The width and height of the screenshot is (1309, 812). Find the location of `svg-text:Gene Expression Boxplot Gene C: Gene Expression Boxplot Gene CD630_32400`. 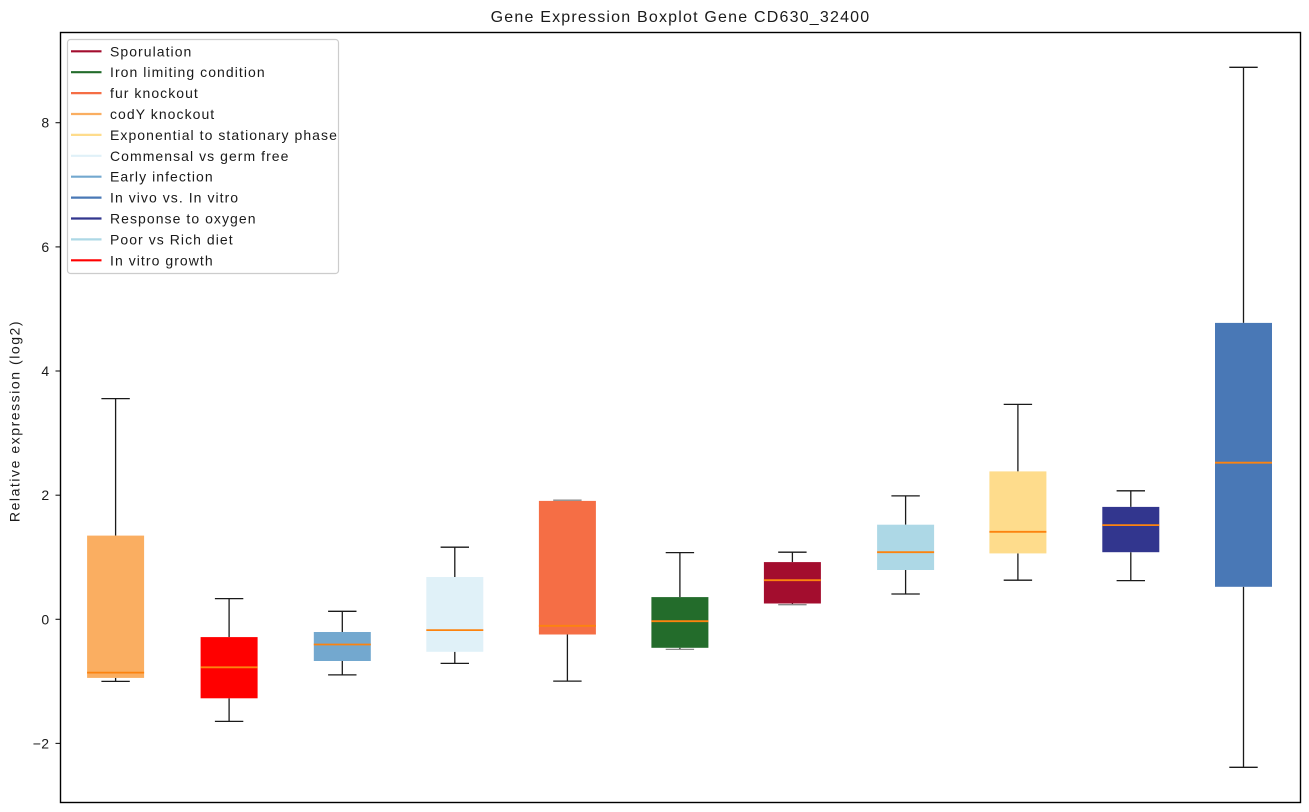

svg-text:Gene Expression Boxplot Gene C: Gene Expression Boxplot Gene CD630_32400 is located at coordinates (681, 17).